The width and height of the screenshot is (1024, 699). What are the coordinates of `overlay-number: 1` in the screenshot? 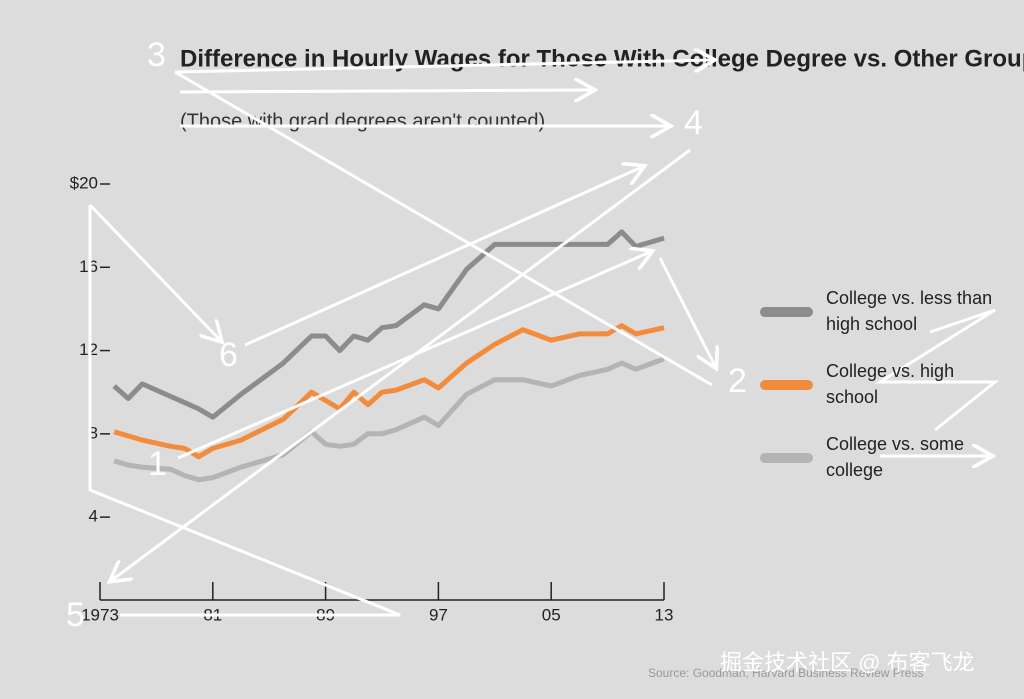 It's located at (157, 464).